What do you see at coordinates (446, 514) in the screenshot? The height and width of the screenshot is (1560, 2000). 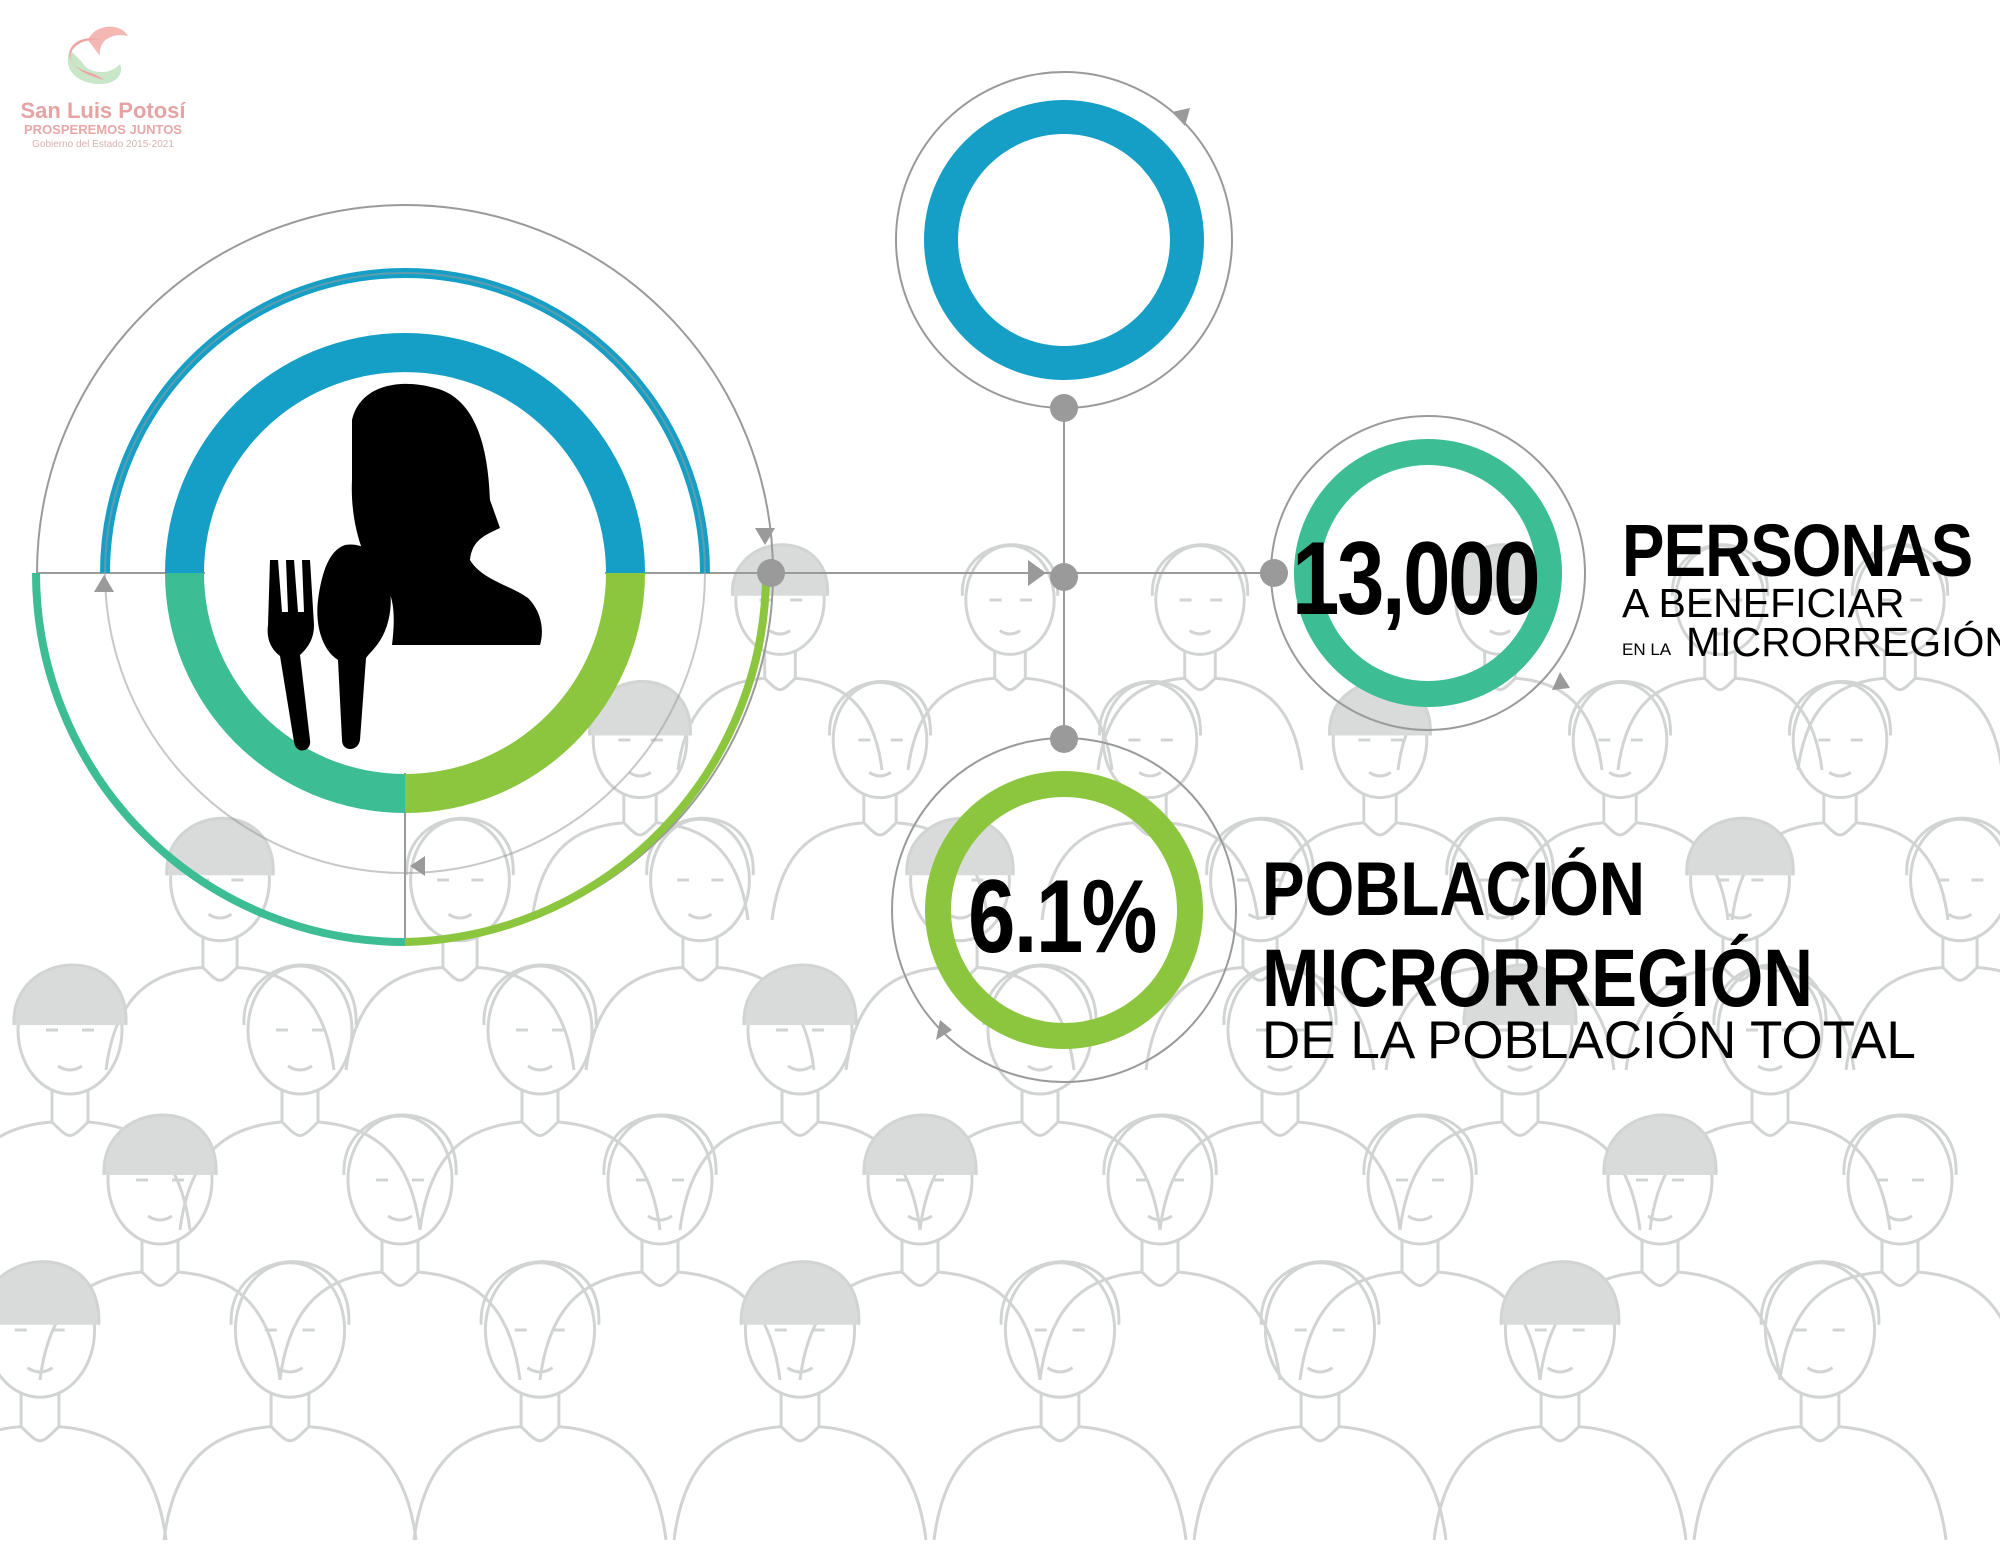 I see `person-silhouette-icon` at bounding box center [446, 514].